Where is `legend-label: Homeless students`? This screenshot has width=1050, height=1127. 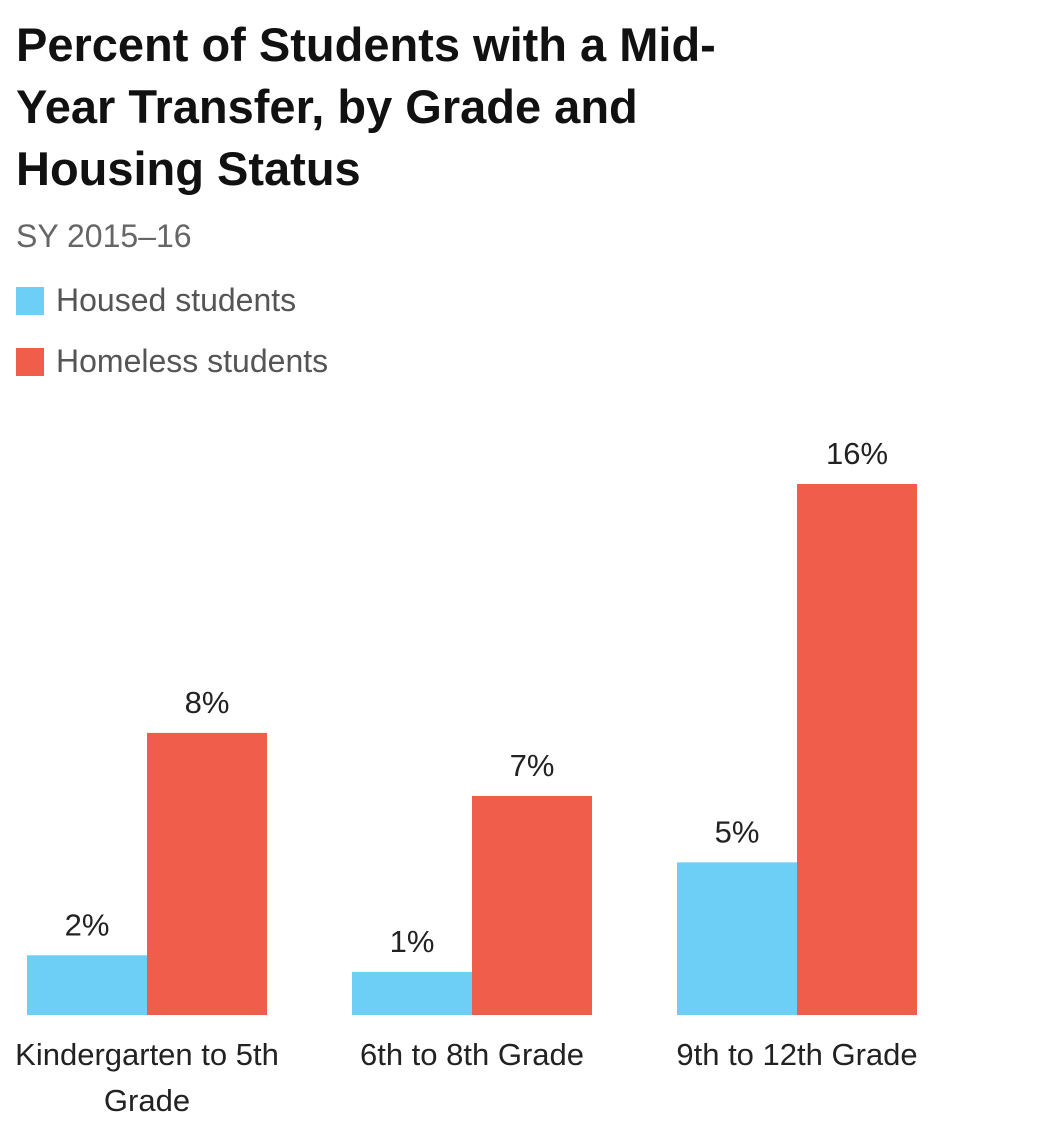 legend-label: Homeless students is located at coordinates (192, 361).